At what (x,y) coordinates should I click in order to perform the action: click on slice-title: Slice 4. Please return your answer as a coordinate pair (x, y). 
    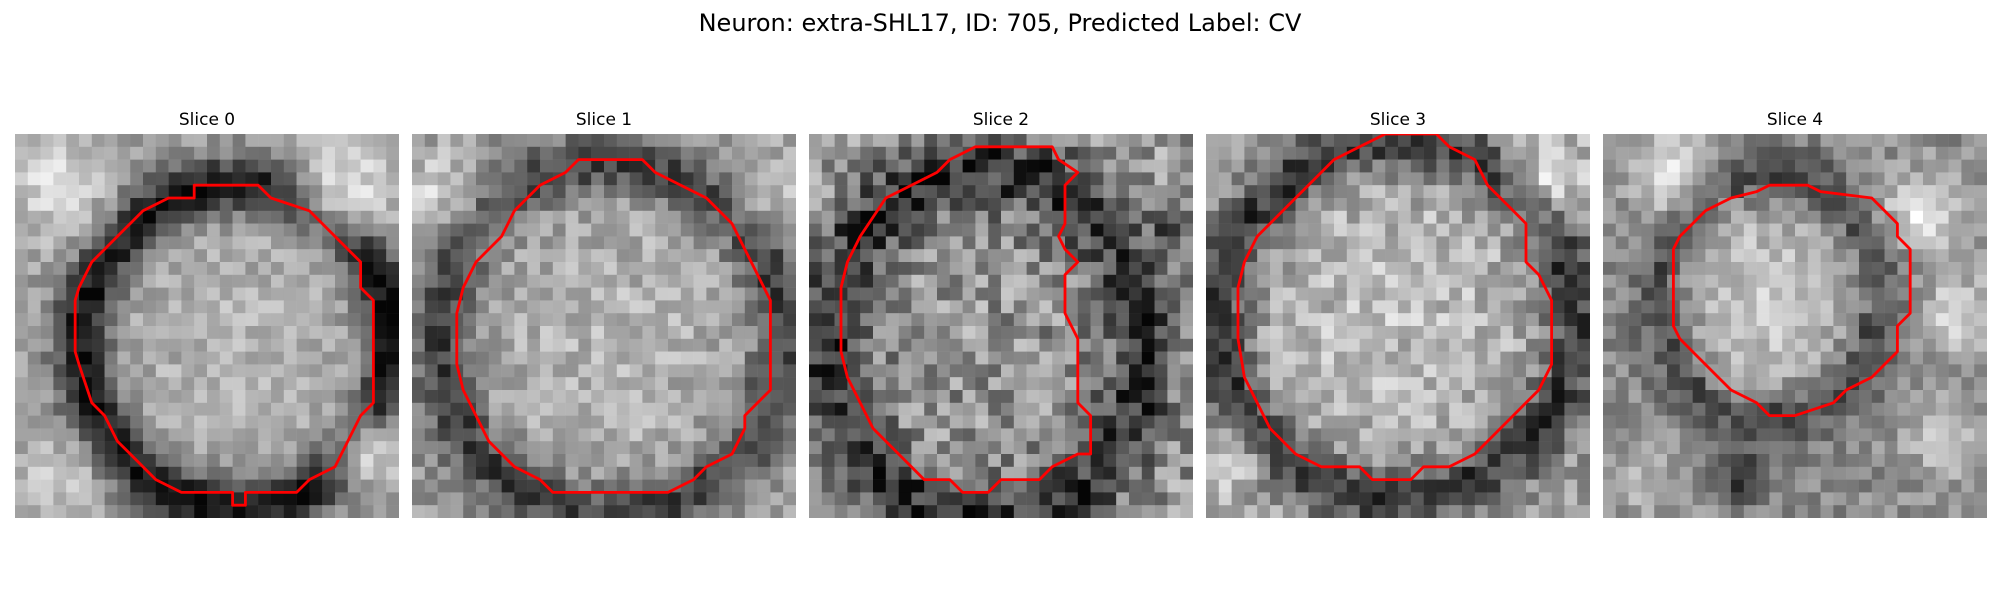
    Looking at the image, I should click on (1795, 120).